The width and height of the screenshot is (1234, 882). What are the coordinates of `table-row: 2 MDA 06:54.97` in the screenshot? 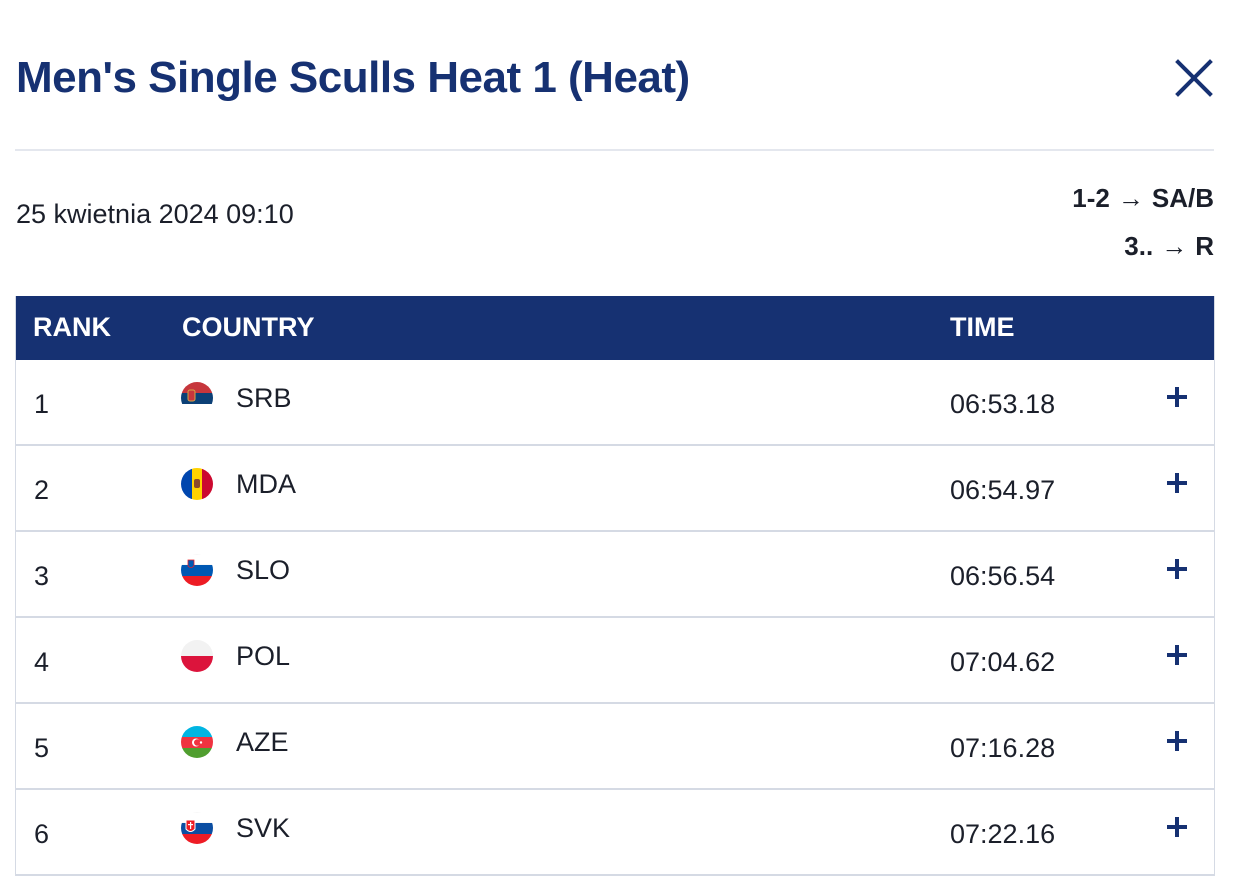 It's located at (615, 489).